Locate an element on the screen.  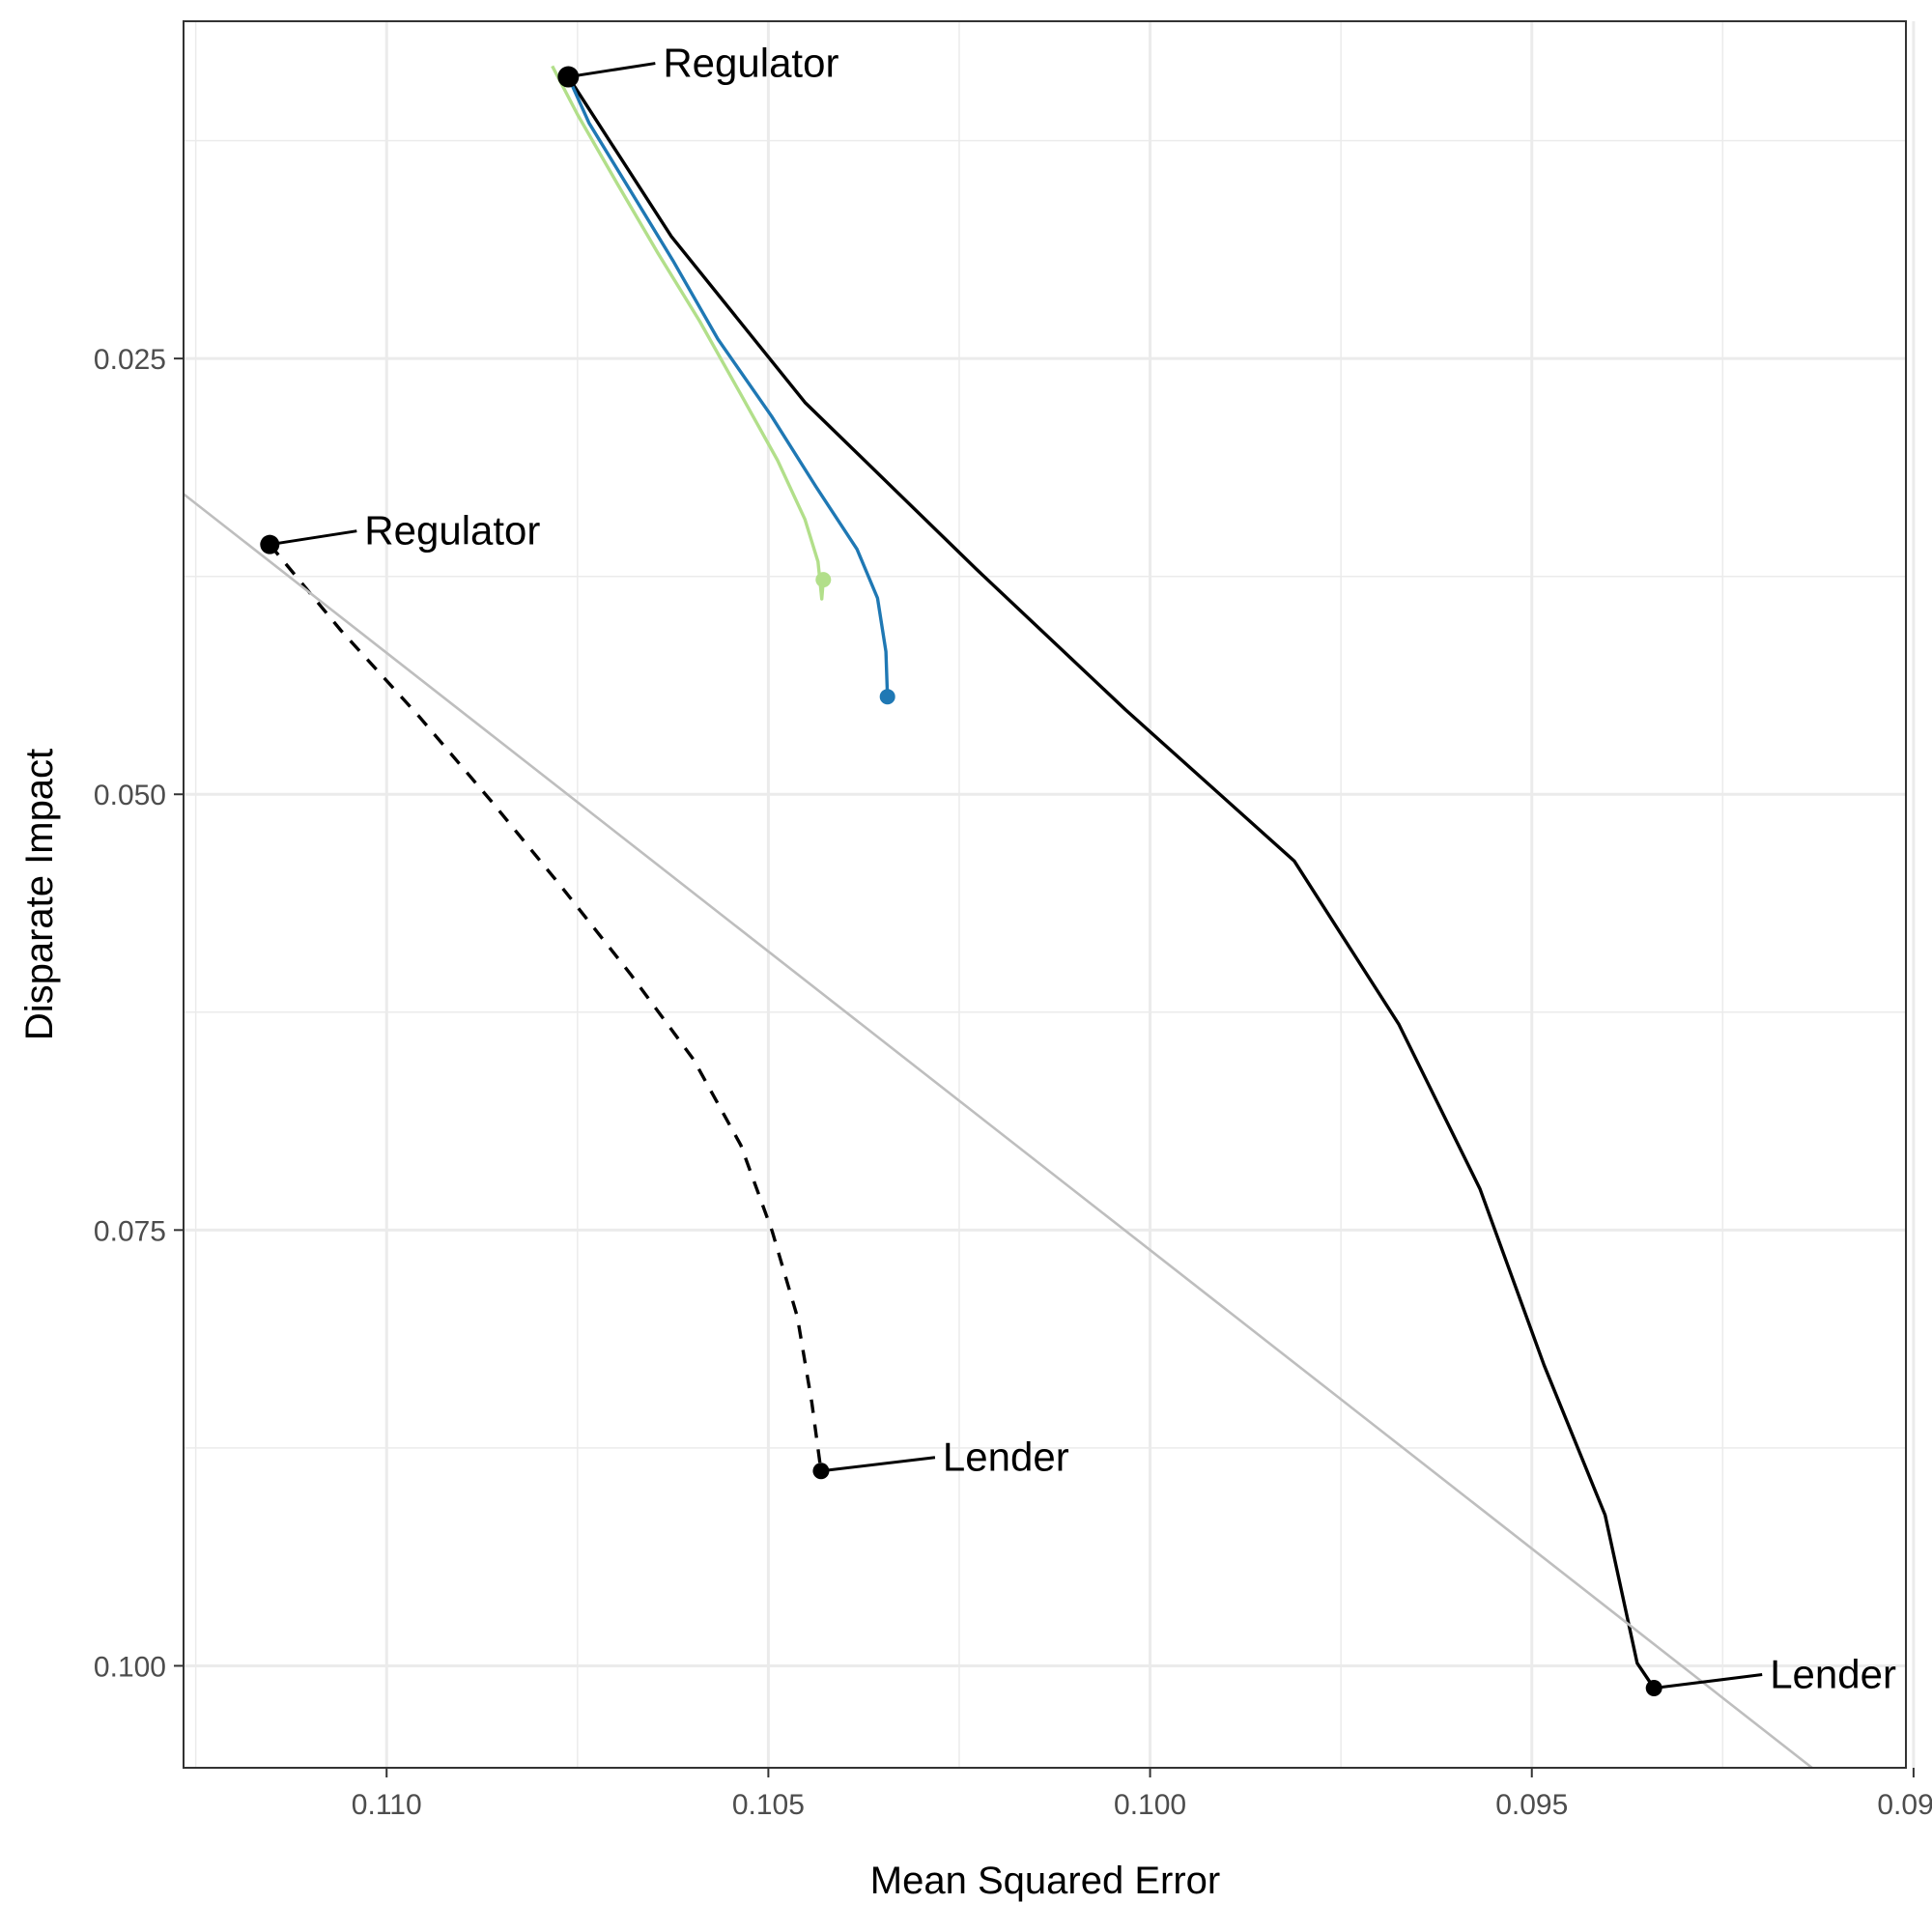
y-tick-label: 0.075 is located at coordinates (130, 1231).